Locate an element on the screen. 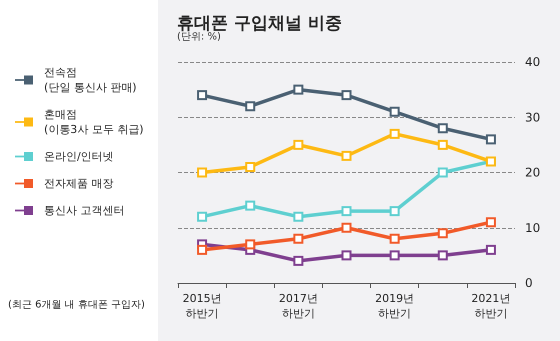  y-tick-label: 0 is located at coordinates (529, 283).